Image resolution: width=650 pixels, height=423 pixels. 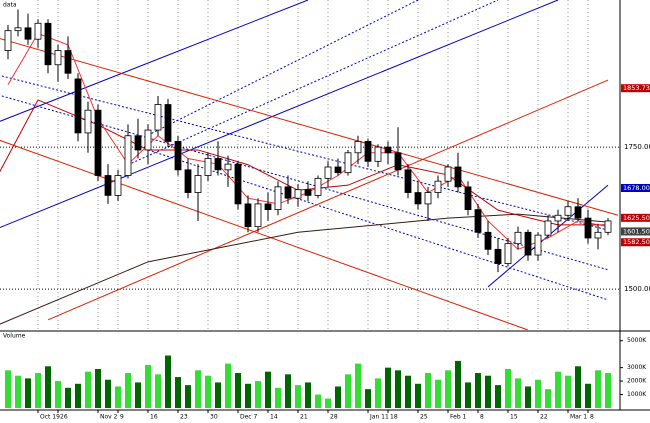 What do you see at coordinates (514, 417) in the screenshot?
I see `x-tick-label: 15` at bounding box center [514, 417].